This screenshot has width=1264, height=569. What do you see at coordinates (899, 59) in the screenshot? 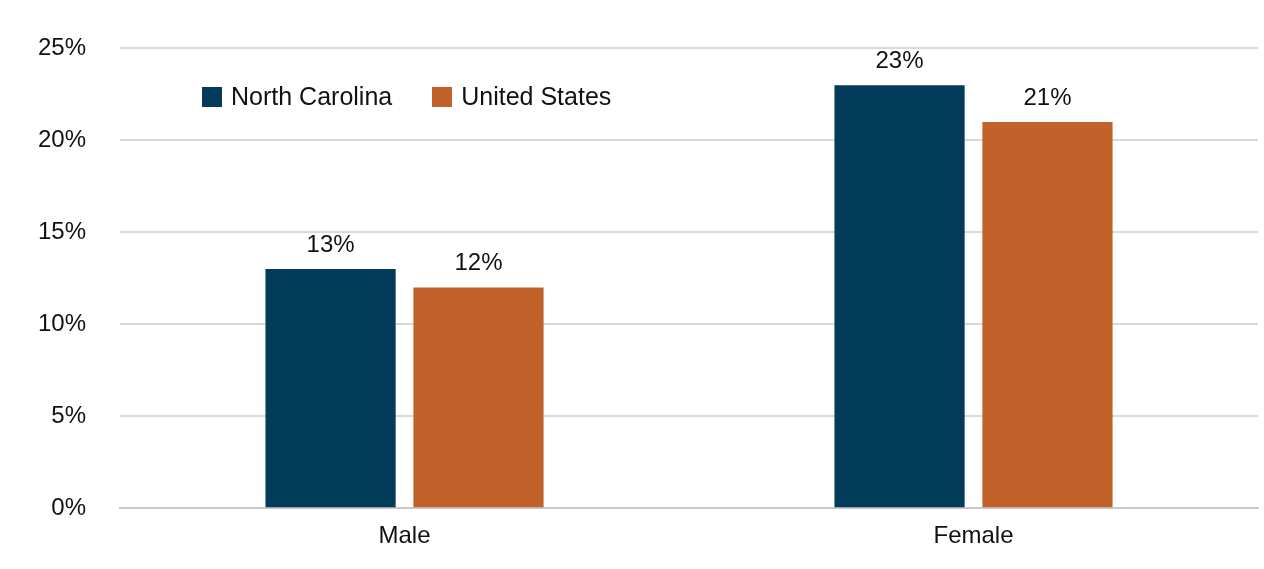
I see `data-label: 23%` at bounding box center [899, 59].